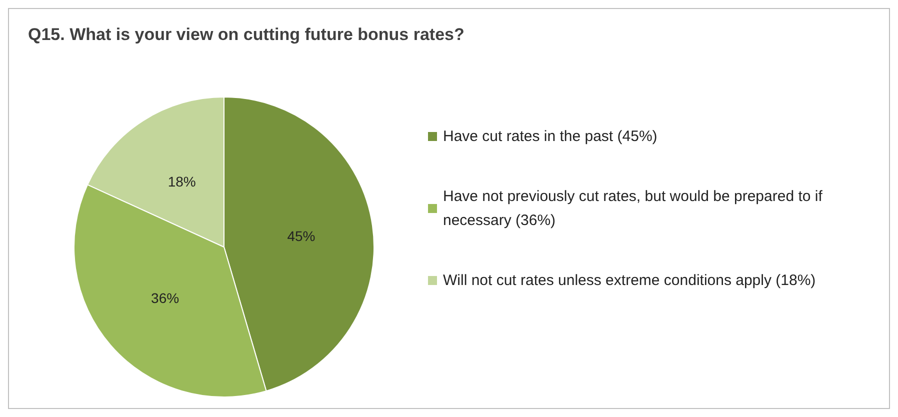 Image resolution: width=898 pixels, height=417 pixels. I want to click on data-label: 45%, so click(301, 236).